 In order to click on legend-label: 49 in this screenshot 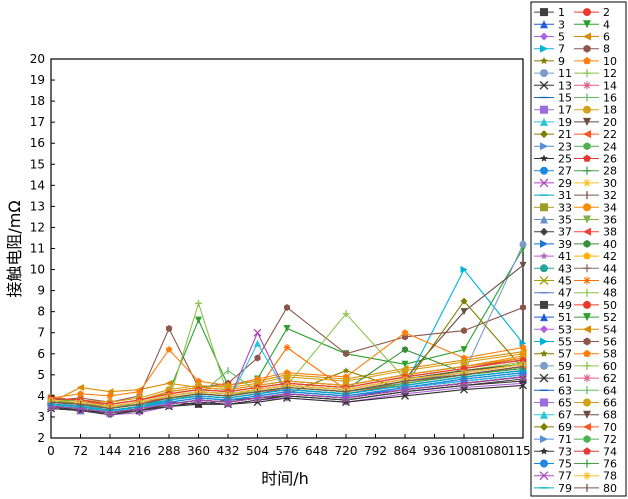, I will do `click(565, 305)`.